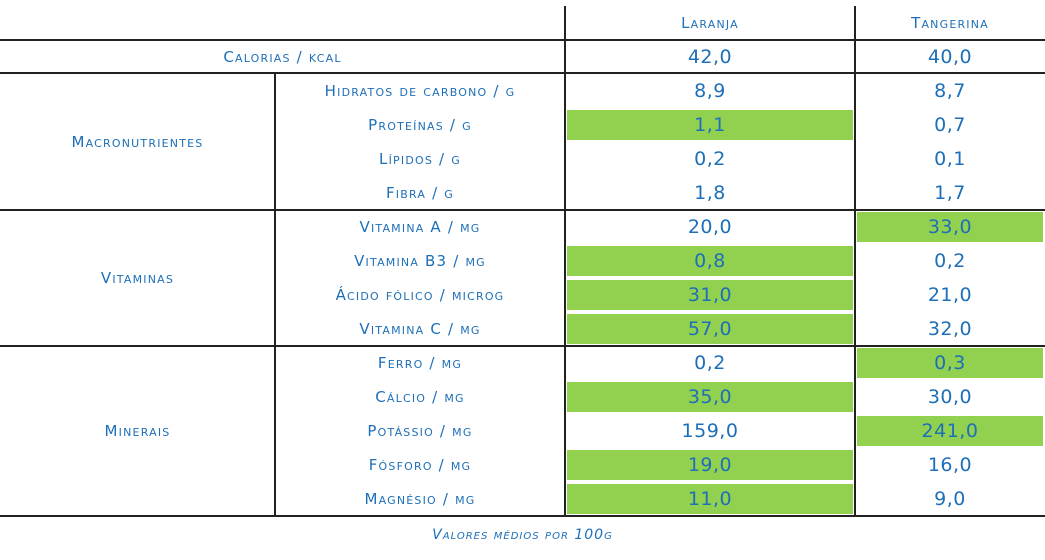  I want to click on value-laranja: 0,8, so click(710, 261).